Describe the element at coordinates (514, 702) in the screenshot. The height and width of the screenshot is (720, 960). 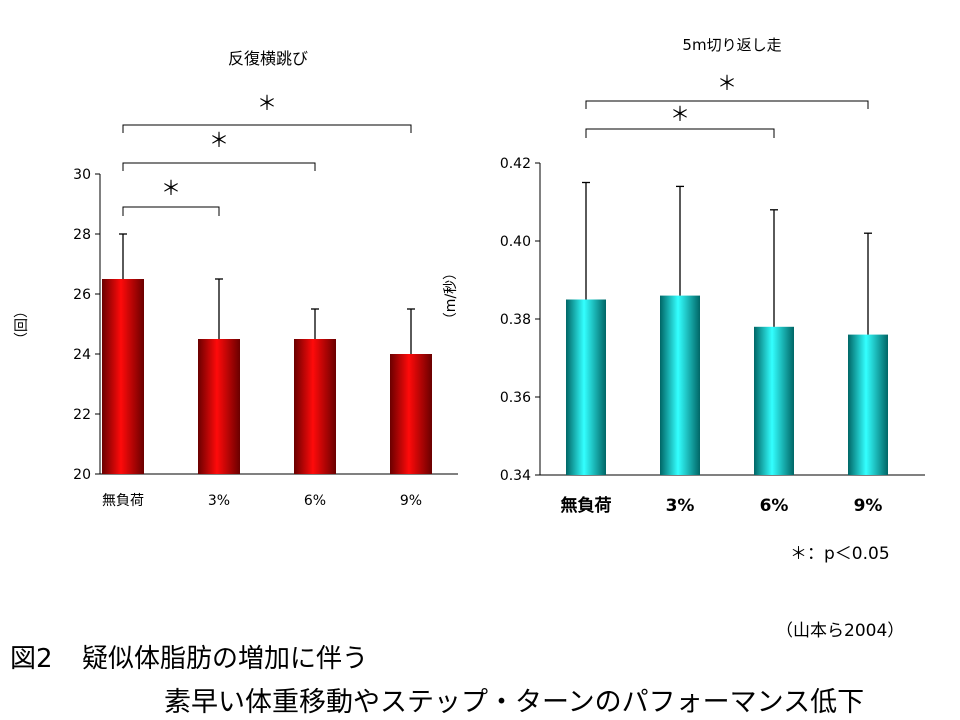
I see `caption-line-2: 素早い体重移動やステップ・ターンのパフォーマンス低下` at that location.